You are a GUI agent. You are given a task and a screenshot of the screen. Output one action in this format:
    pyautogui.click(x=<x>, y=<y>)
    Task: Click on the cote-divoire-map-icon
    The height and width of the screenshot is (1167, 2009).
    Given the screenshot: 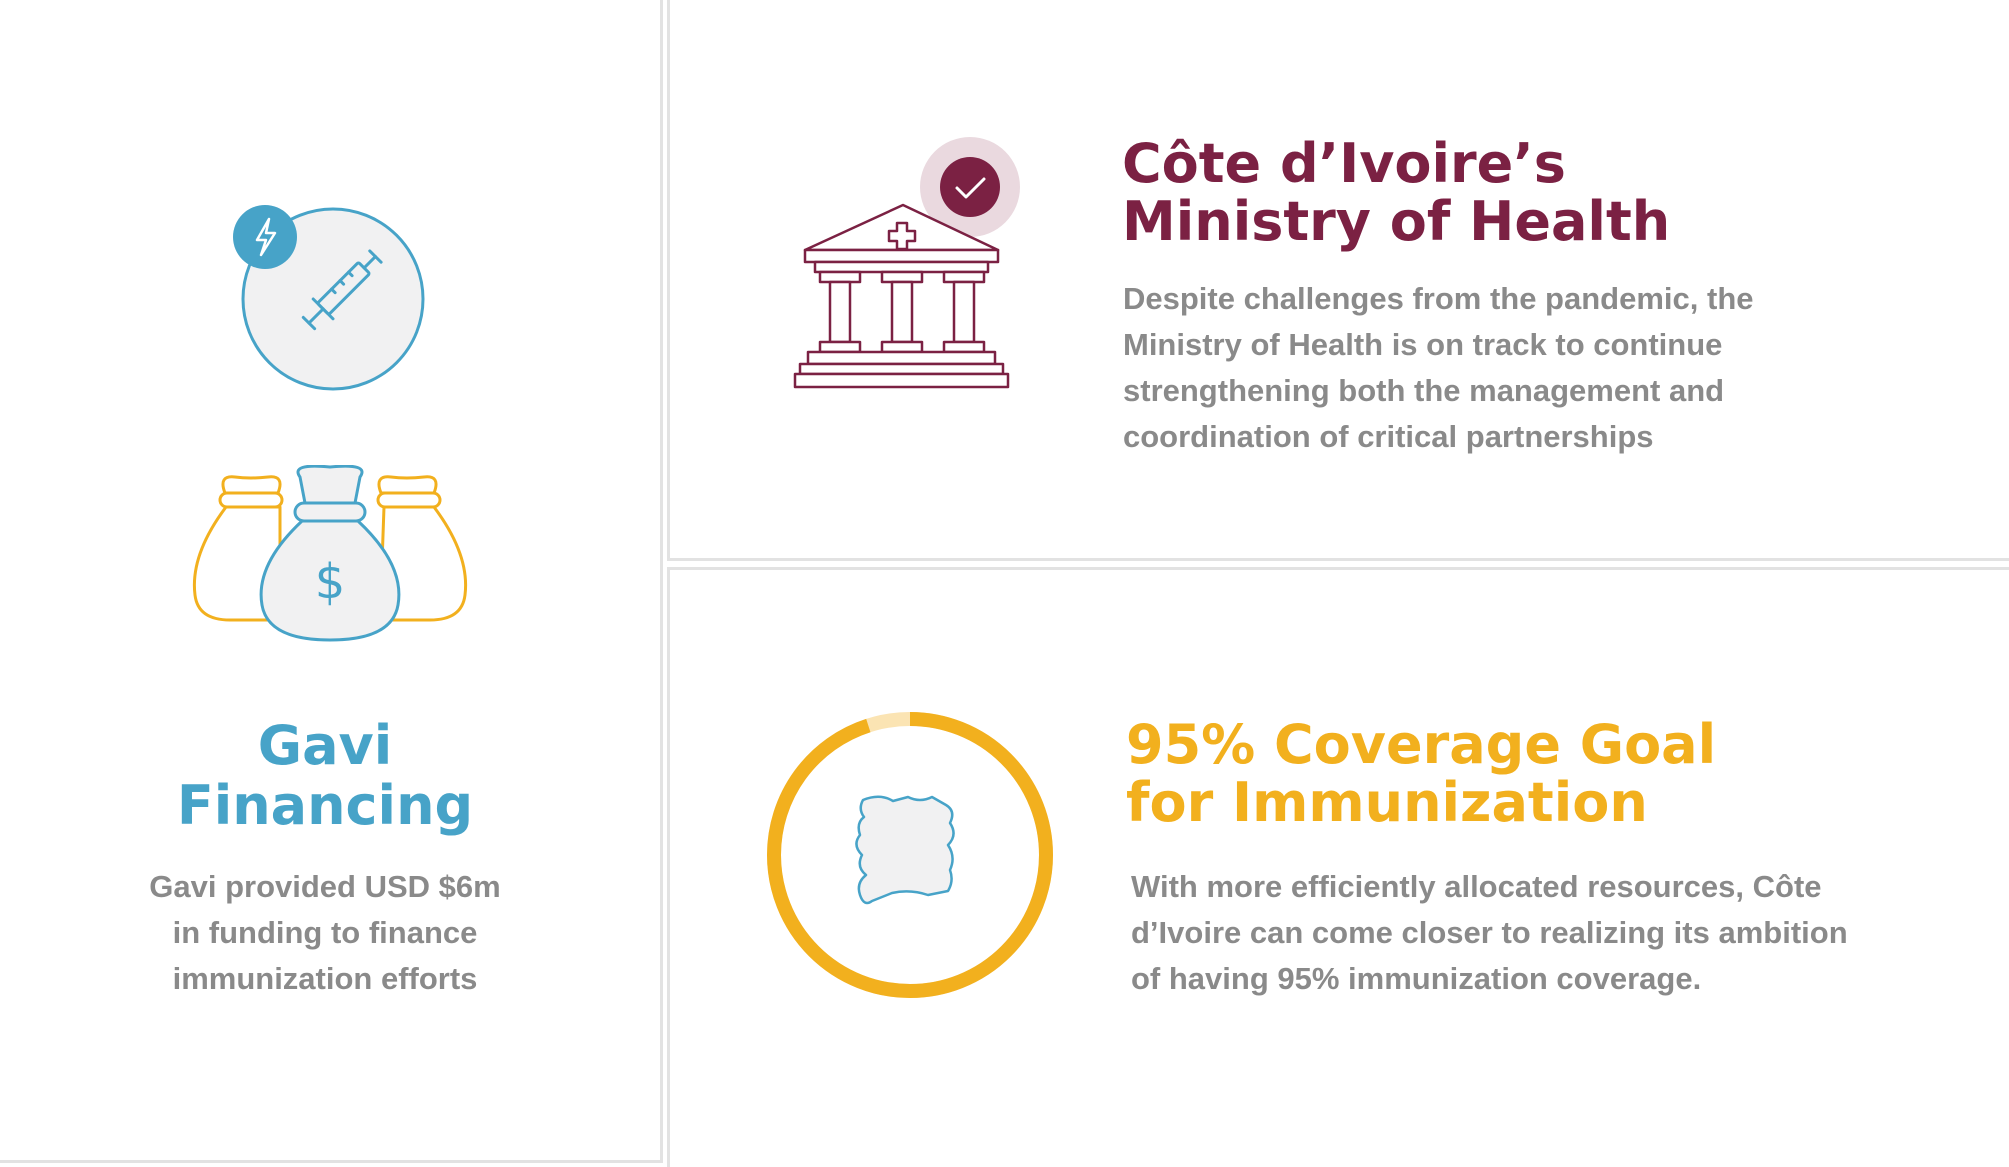 What is the action you would take?
    pyautogui.click(x=905, y=850)
    